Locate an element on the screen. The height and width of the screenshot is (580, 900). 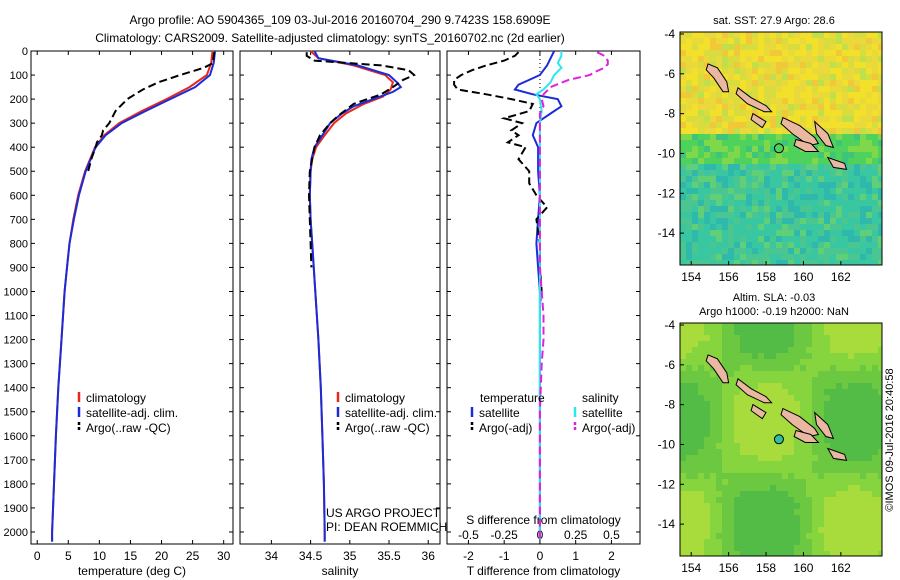
series-line-argoS is located at coordinates (573, 295).